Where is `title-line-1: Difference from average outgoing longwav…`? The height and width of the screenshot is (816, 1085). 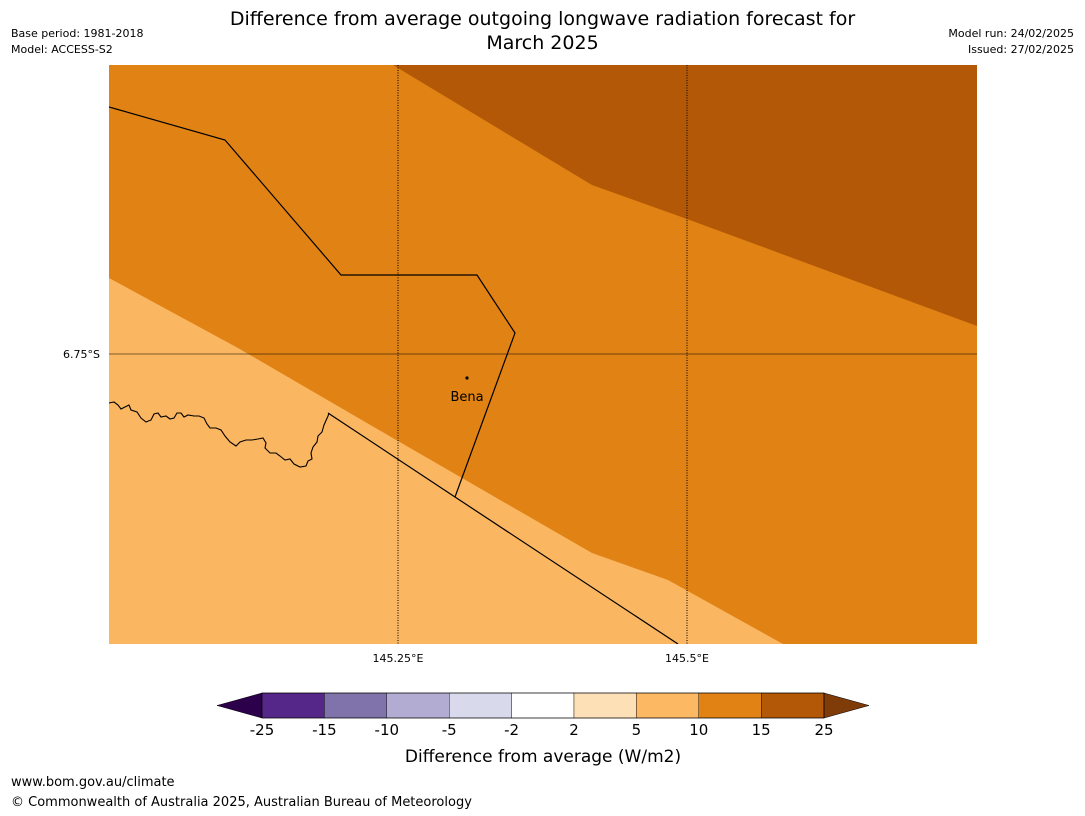 title-line-1: Difference from average outgoing longwav… is located at coordinates (542, 19).